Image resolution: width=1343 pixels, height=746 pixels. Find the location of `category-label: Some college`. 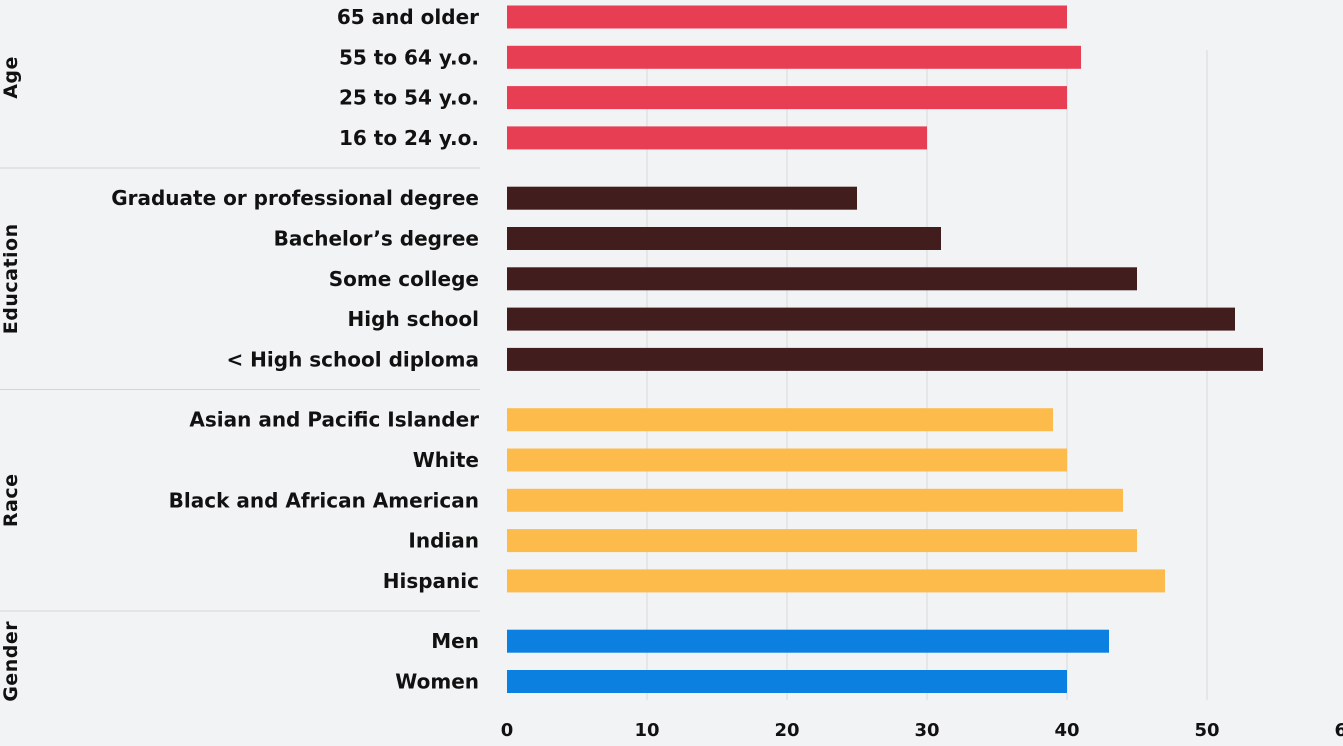

category-label: Some college is located at coordinates (404, 279).